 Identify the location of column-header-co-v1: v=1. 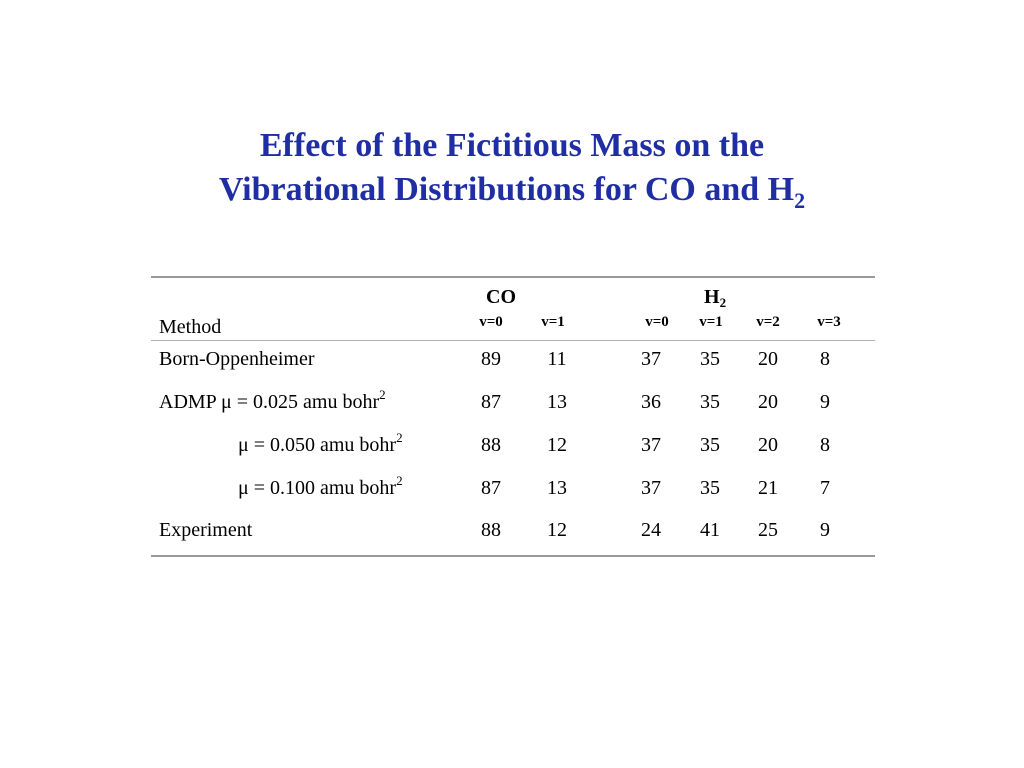
(553, 322).